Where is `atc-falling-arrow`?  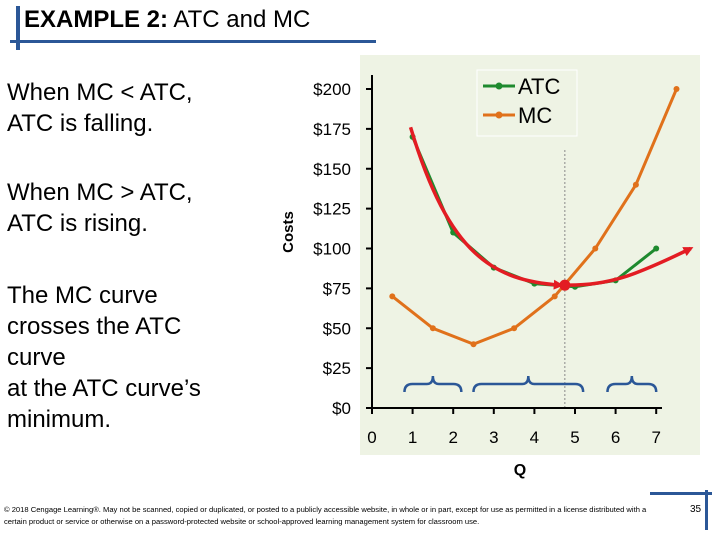
atc-falling-arrow is located at coordinates (486, 208).